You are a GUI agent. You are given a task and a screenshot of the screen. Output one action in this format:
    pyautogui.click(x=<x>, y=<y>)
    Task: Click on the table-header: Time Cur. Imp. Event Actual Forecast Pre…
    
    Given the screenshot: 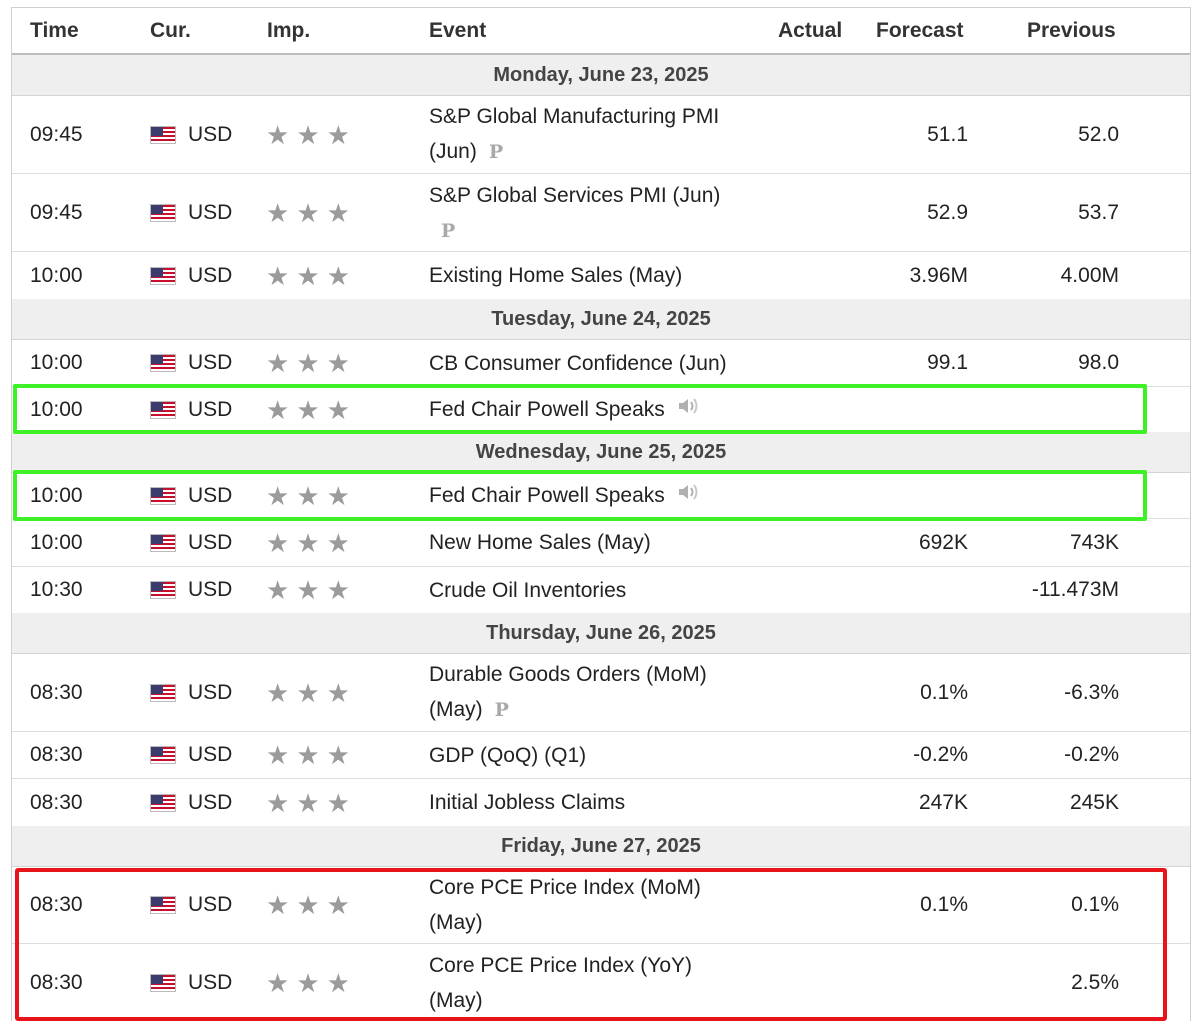 What is the action you would take?
    pyautogui.click(x=601, y=31)
    